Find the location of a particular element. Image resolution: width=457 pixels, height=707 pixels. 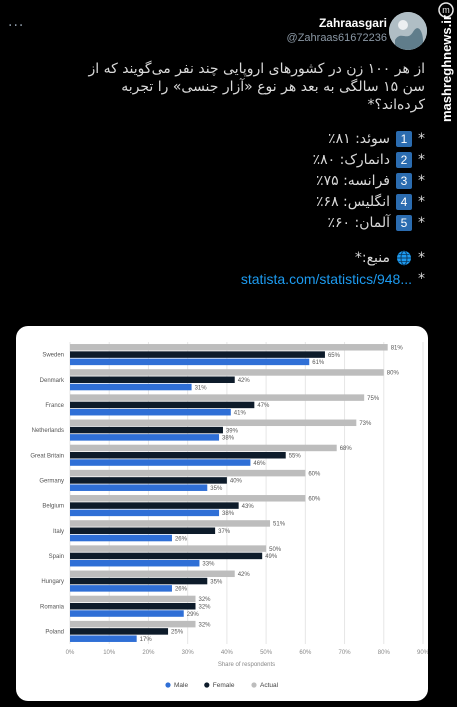

x-tick-label: 50% is located at coordinates (266, 653).